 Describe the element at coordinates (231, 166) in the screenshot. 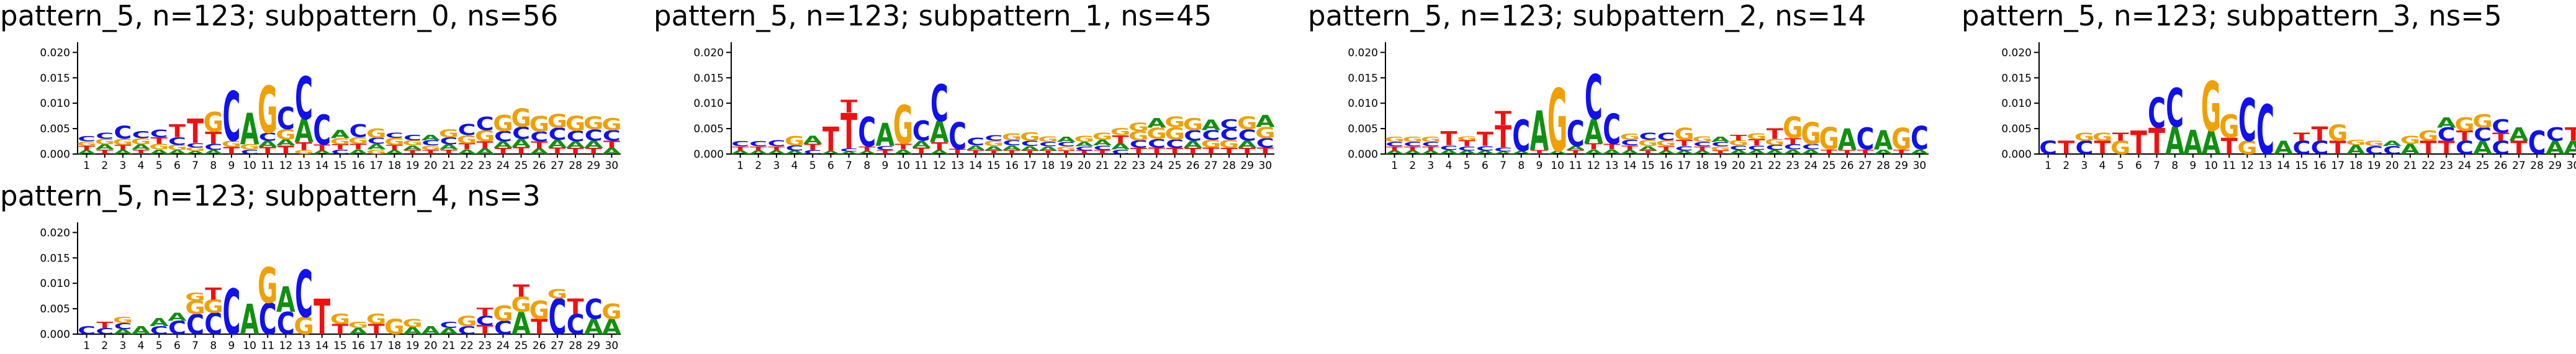

I see `x-tick-label: 9` at that location.